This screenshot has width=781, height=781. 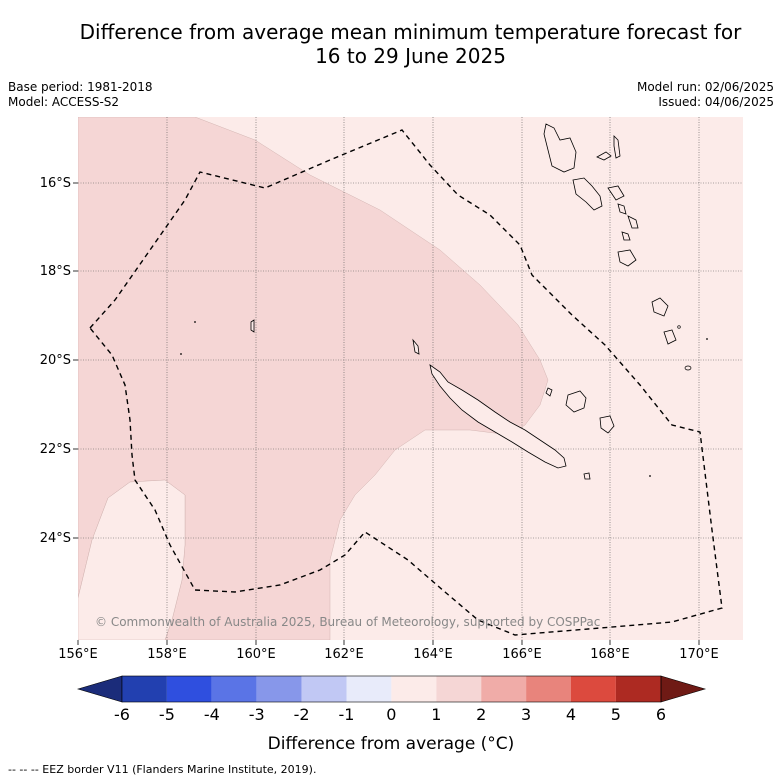 I want to click on base-period: Base period: 1981-2018, so click(x=80, y=87).